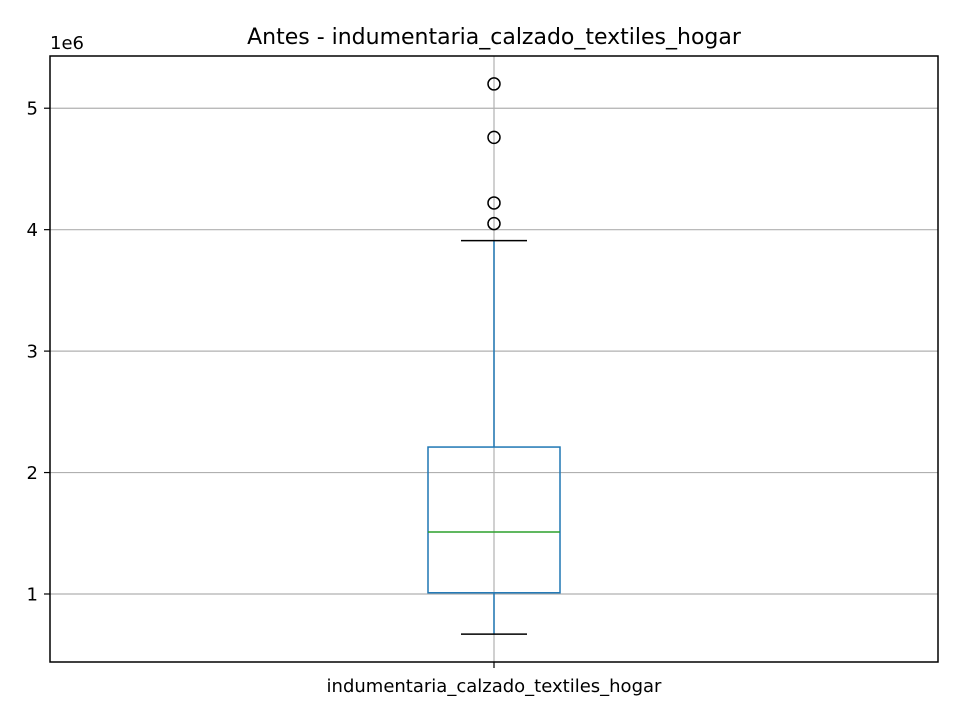  Describe the element at coordinates (32, 594) in the screenshot. I see `y-tick-label: 1` at that location.